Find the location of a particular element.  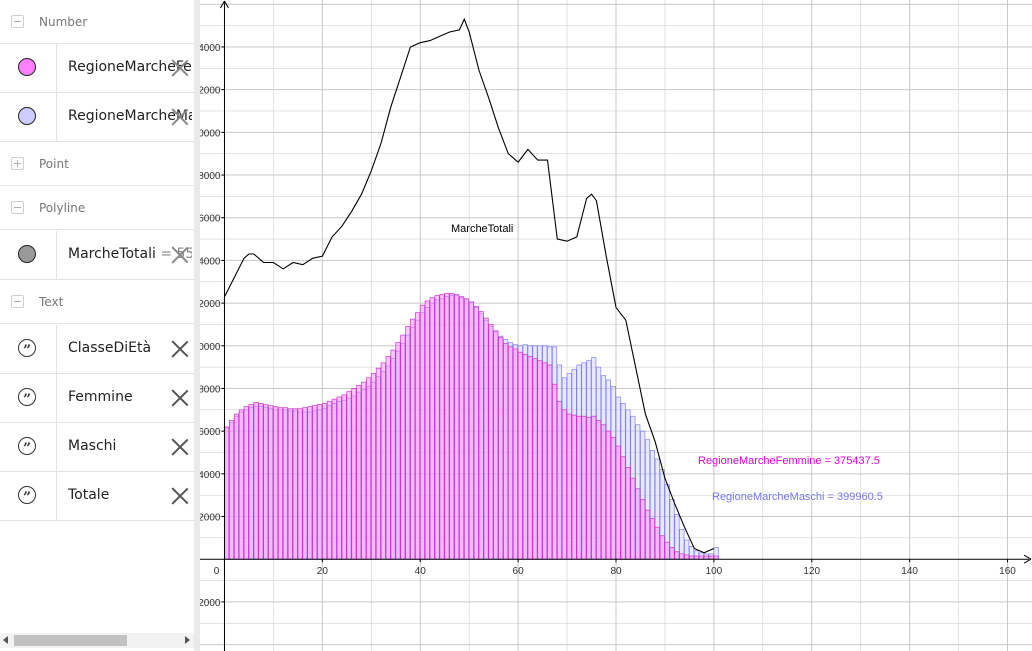

algebra-item-text1: ” ClasseDiEtà is located at coordinates (97, 349).